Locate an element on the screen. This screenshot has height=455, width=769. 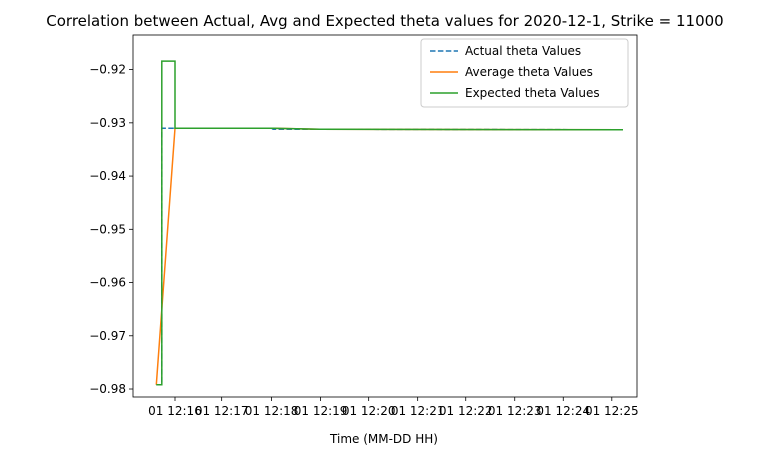
y-axis-ticks: −0.98 −0.97 −0.96 −0.95 −0.94 −0.93 −0.92 is located at coordinates (111, 229).